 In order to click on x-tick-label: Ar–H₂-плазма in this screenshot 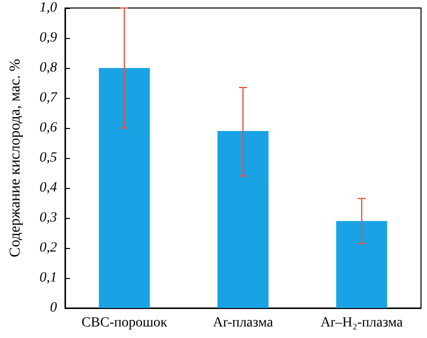, I will do `click(362, 323)`.